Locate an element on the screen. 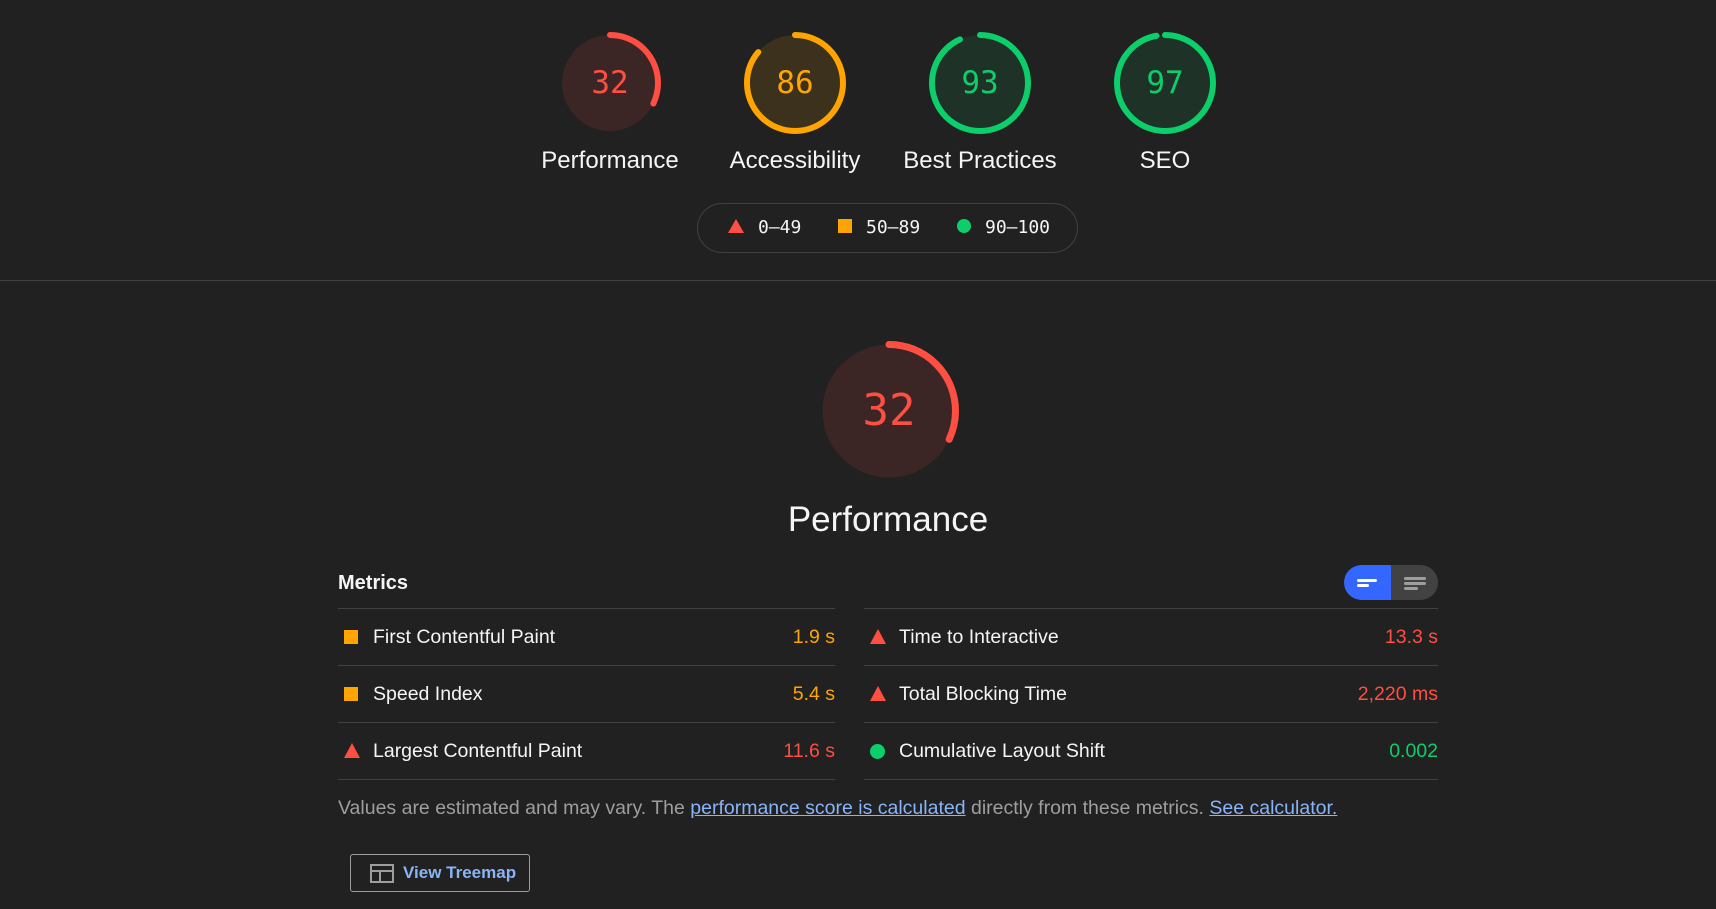 The width and height of the screenshot is (1716, 909). gauge-score: 86 is located at coordinates (795, 83).